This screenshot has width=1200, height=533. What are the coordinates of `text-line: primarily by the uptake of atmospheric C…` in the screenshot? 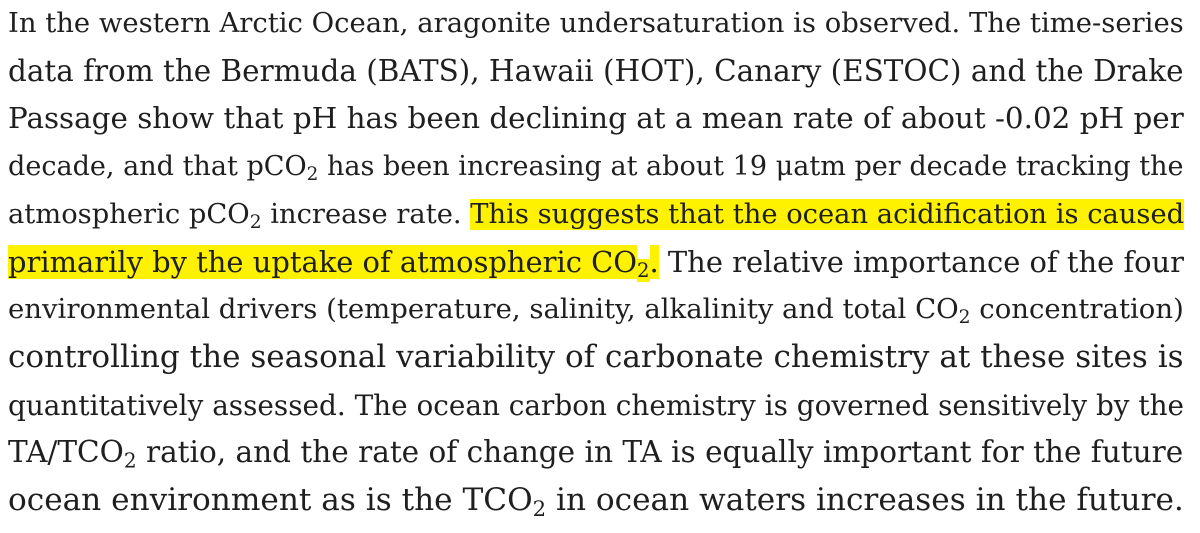 It's located at (596, 262).